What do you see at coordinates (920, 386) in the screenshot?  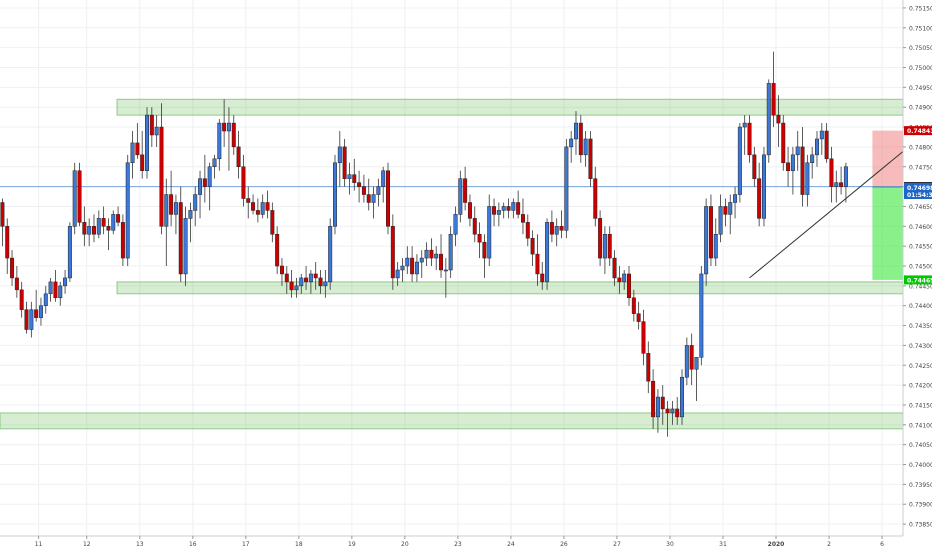 I see `y-tick-label: 0.74200` at bounding box center [920, 386].